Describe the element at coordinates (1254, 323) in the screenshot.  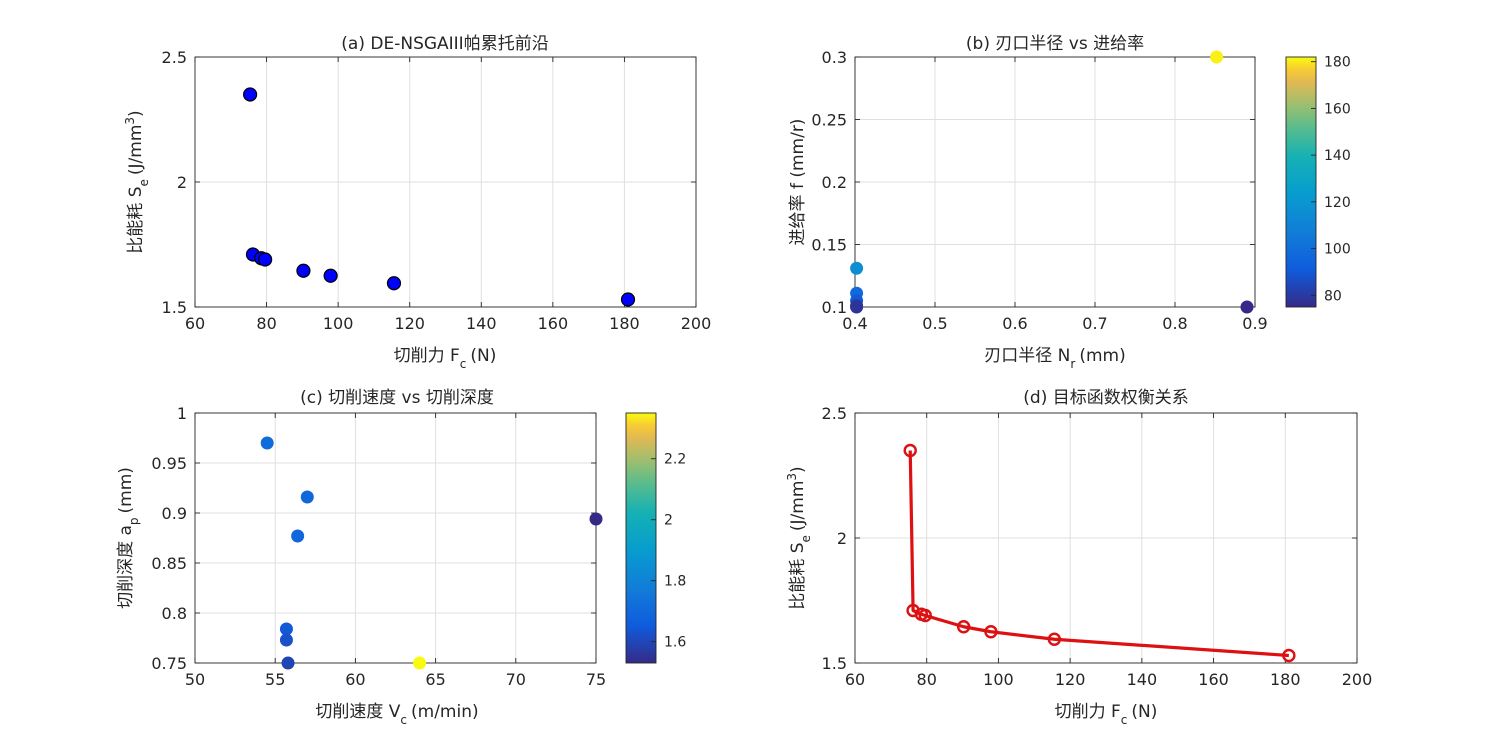
I see `x-tick-label: 0.9` at that location.